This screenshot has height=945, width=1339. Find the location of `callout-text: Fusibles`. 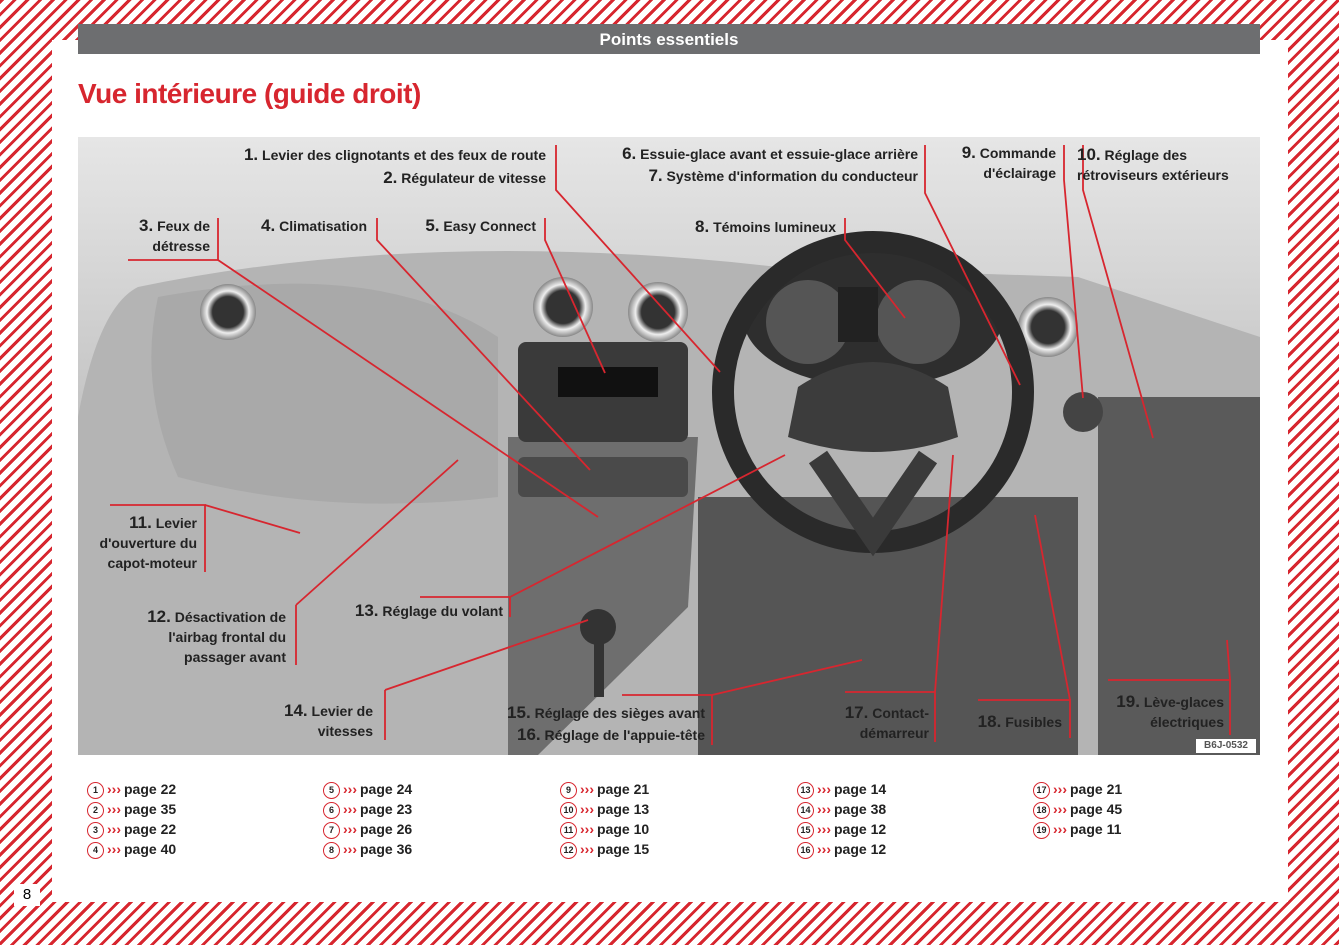

callout-text: Fusibles is located at coordinates (1033, 722).